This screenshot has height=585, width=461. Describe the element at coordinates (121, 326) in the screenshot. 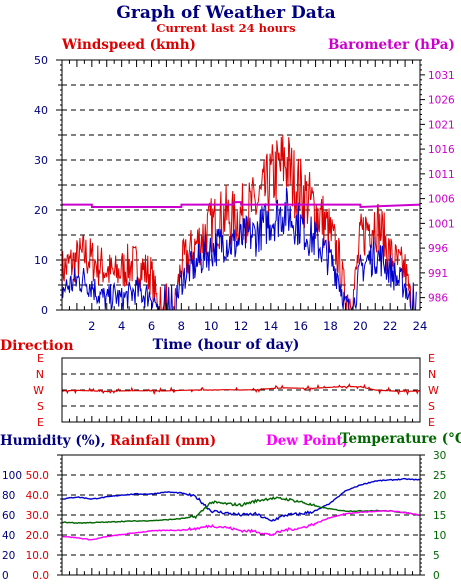

I see `time-tick-label: 4` at that location.